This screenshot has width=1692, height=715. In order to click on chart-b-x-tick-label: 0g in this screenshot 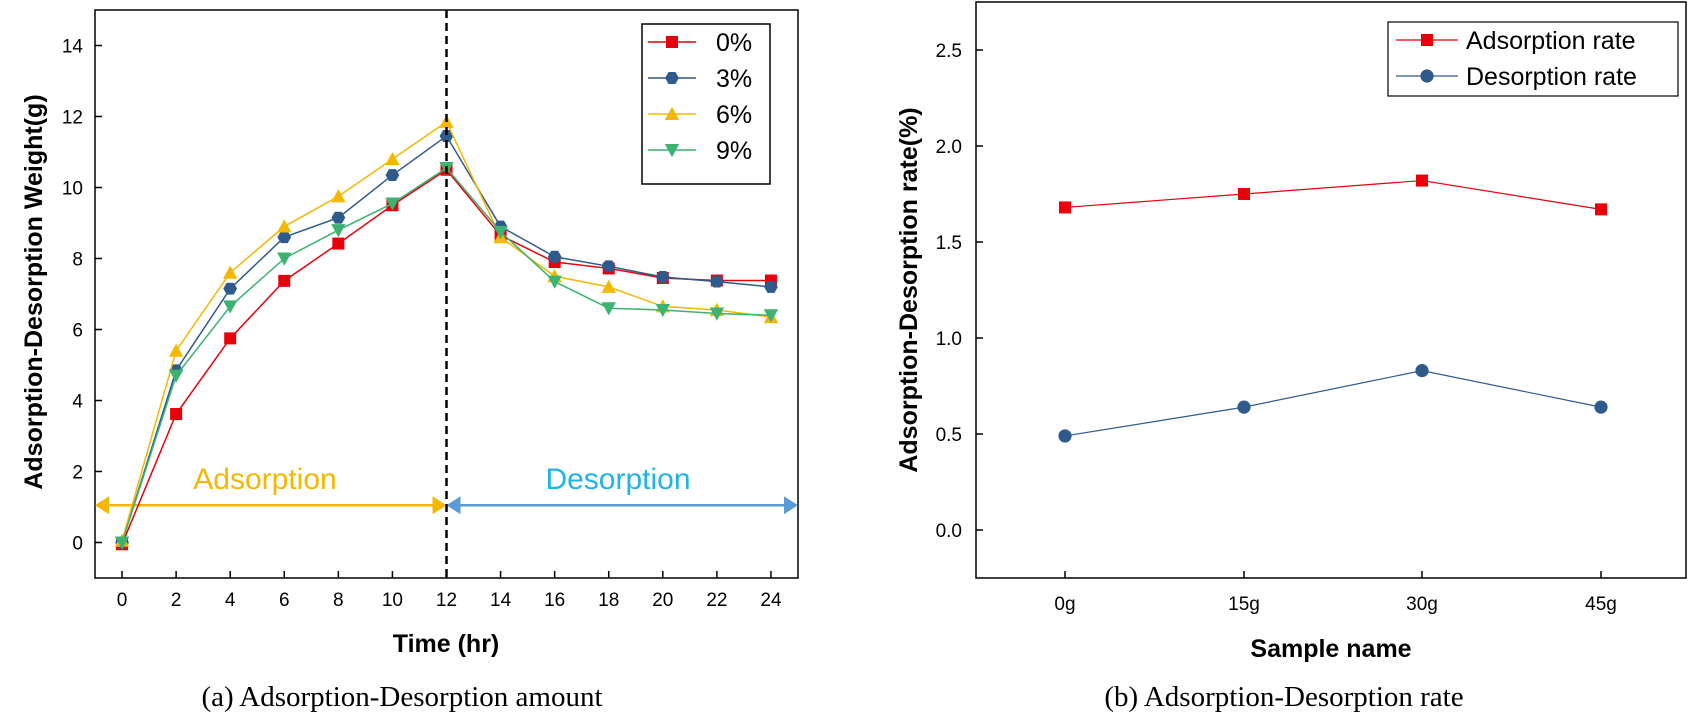, I will do `click(1064, 604)`.